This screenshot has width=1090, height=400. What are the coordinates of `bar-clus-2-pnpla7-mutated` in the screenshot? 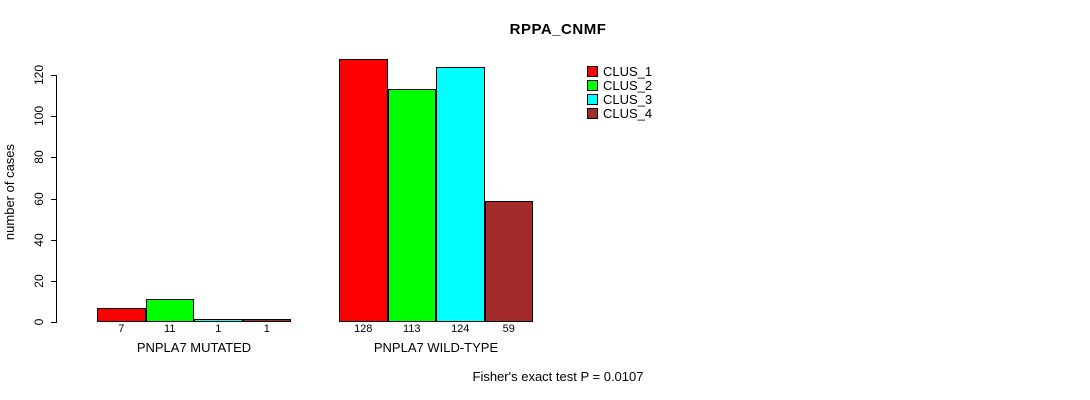 It's located at (169, 310).